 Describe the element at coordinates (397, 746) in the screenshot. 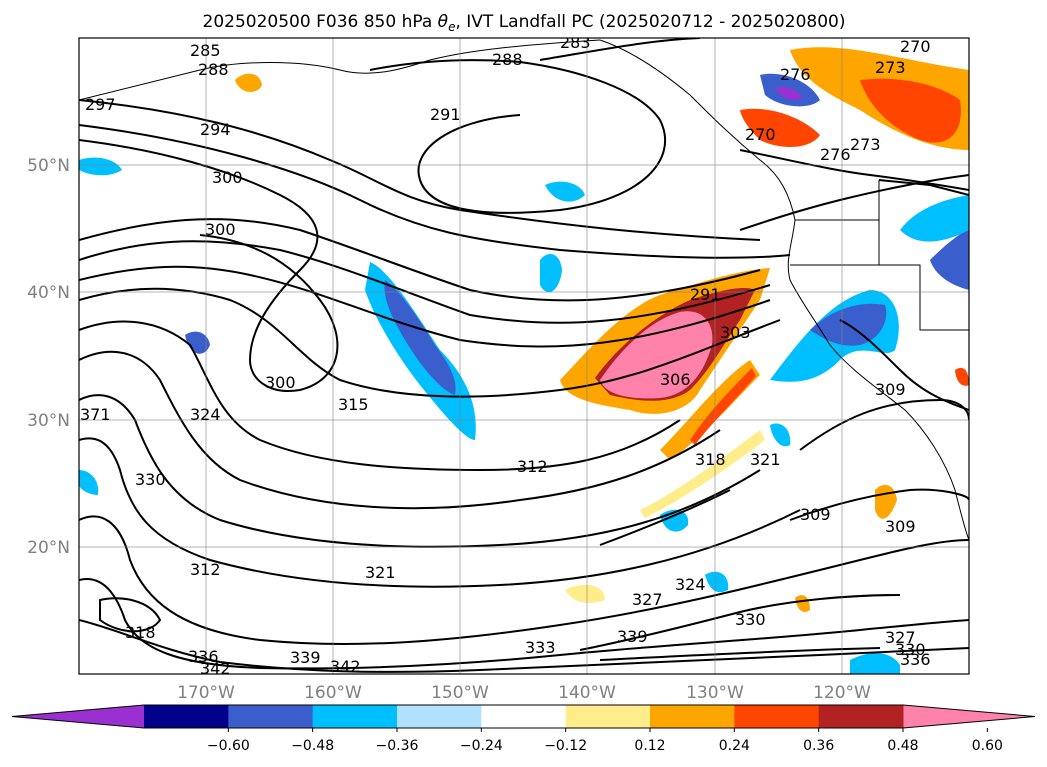

I see `colorbar-tick-label: −0.36` at that location.